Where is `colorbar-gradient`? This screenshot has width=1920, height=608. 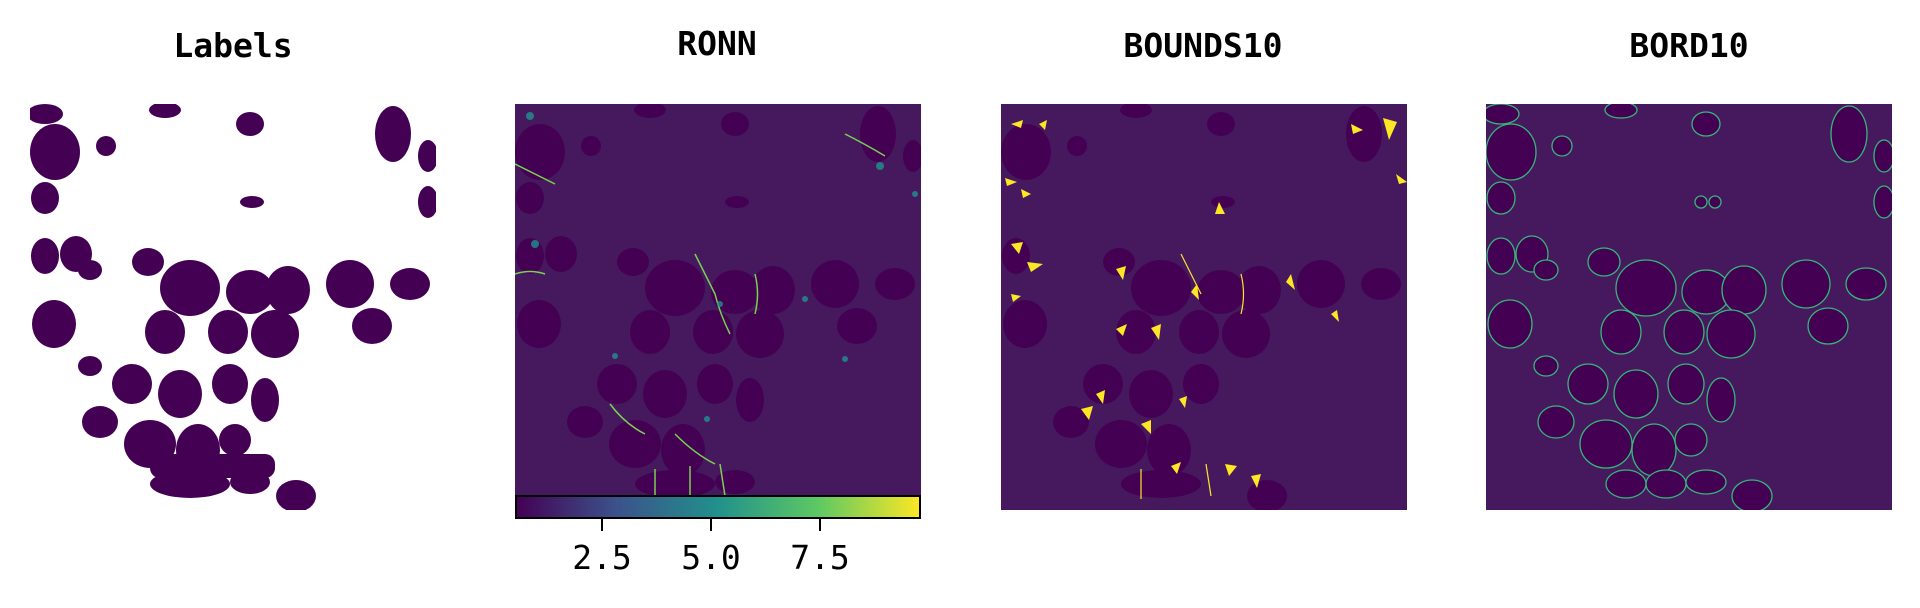
colorbar-gradient is located at coordinates (718, 507).